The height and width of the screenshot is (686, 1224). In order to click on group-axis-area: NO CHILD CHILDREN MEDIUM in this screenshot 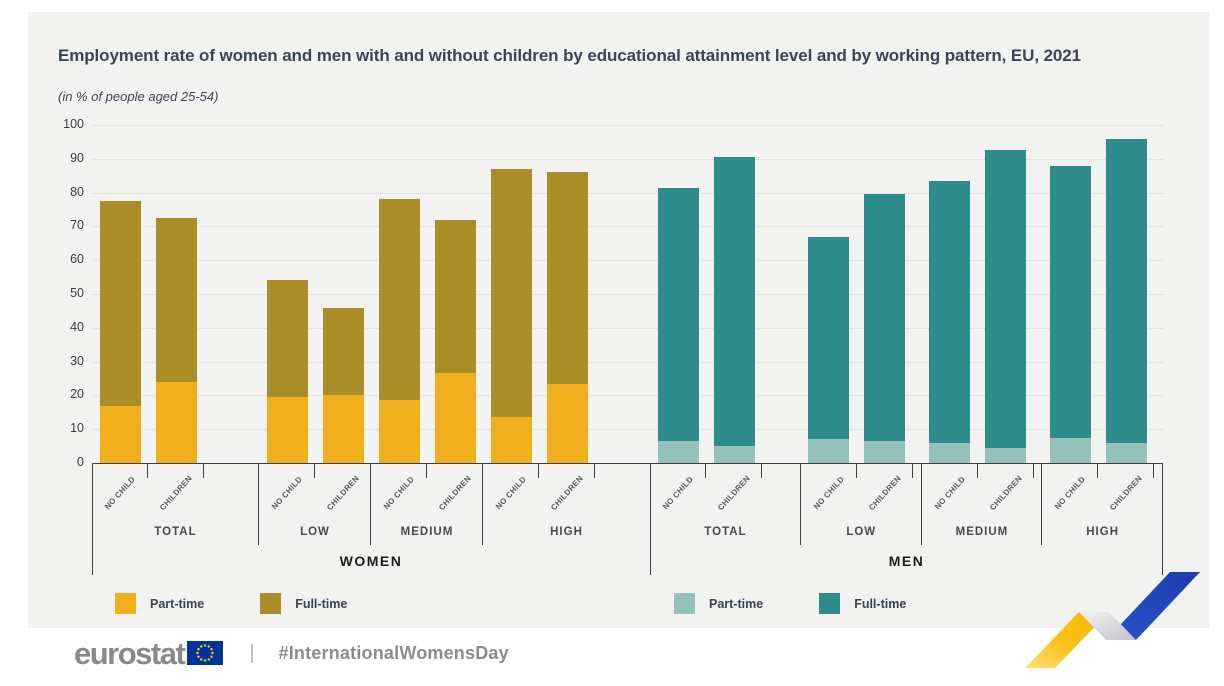, I will do `click(427, 506)`.